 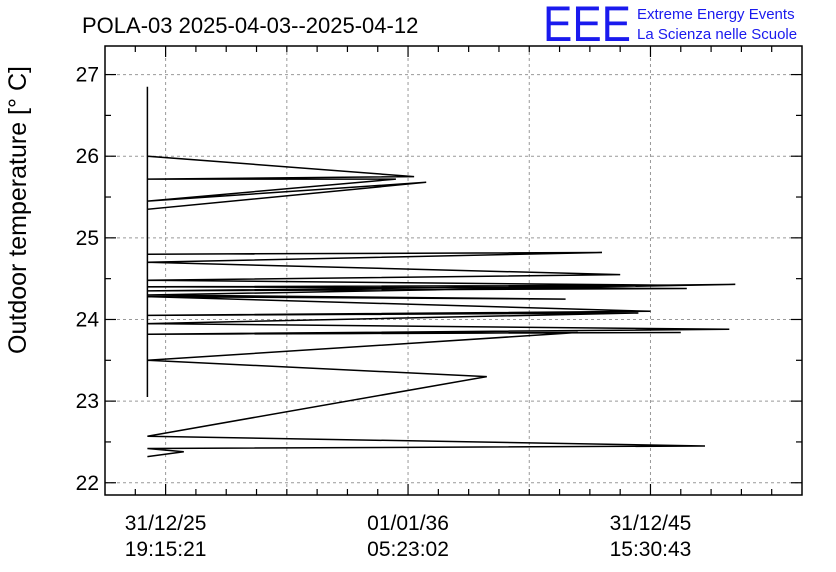 What do you see at coordinates (87, 483) in the screenshot?
I see `y-tick-label-0: 22` at bounding box center [87, 483].